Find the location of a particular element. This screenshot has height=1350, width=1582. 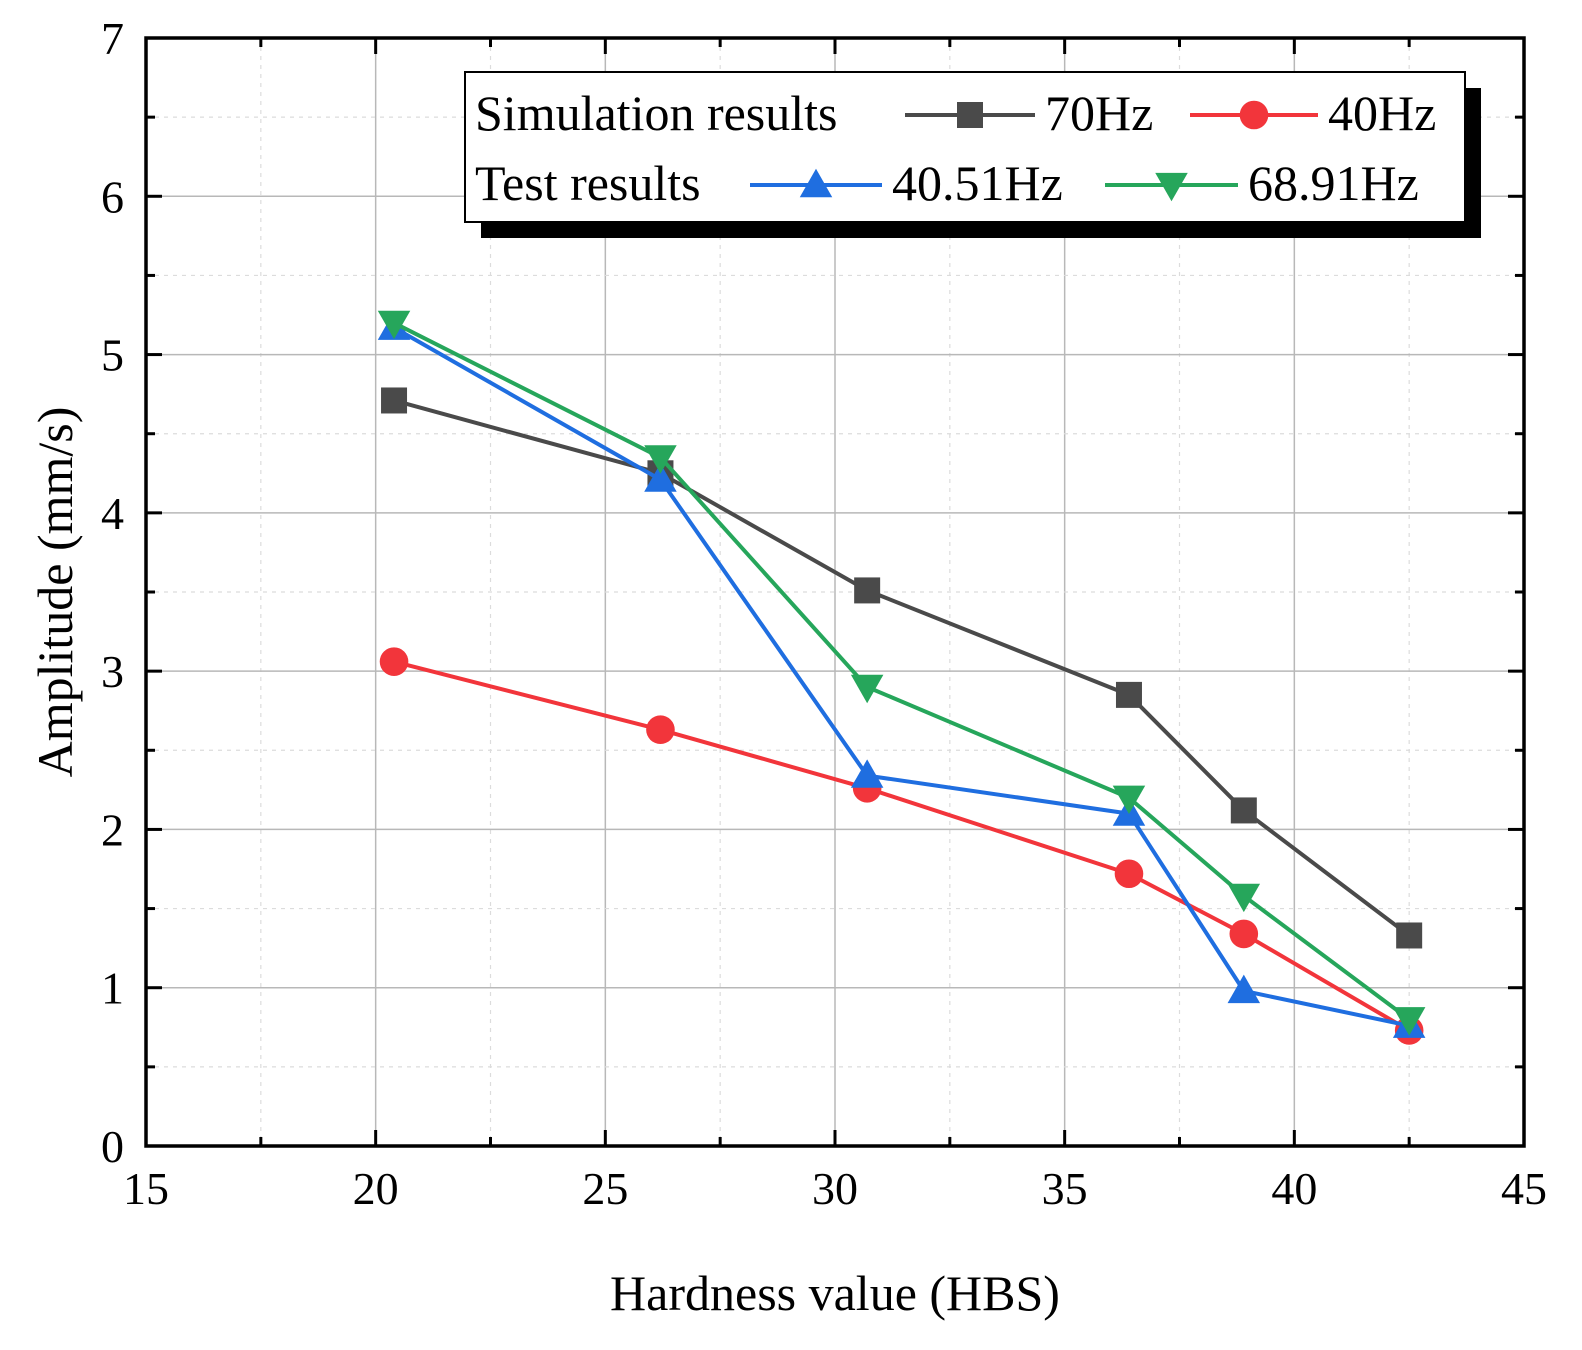

legend-entry-label: 70Hz is located at coordinates (1099, 113).